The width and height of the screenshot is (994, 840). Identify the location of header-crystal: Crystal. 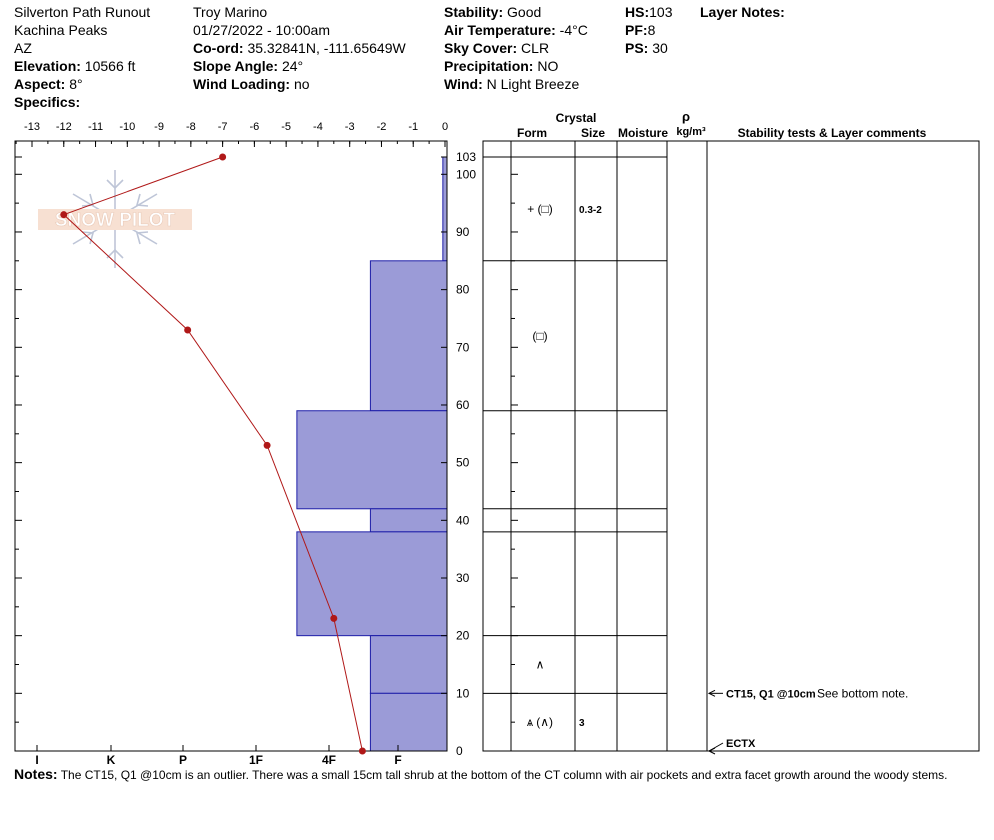
(576, 118).